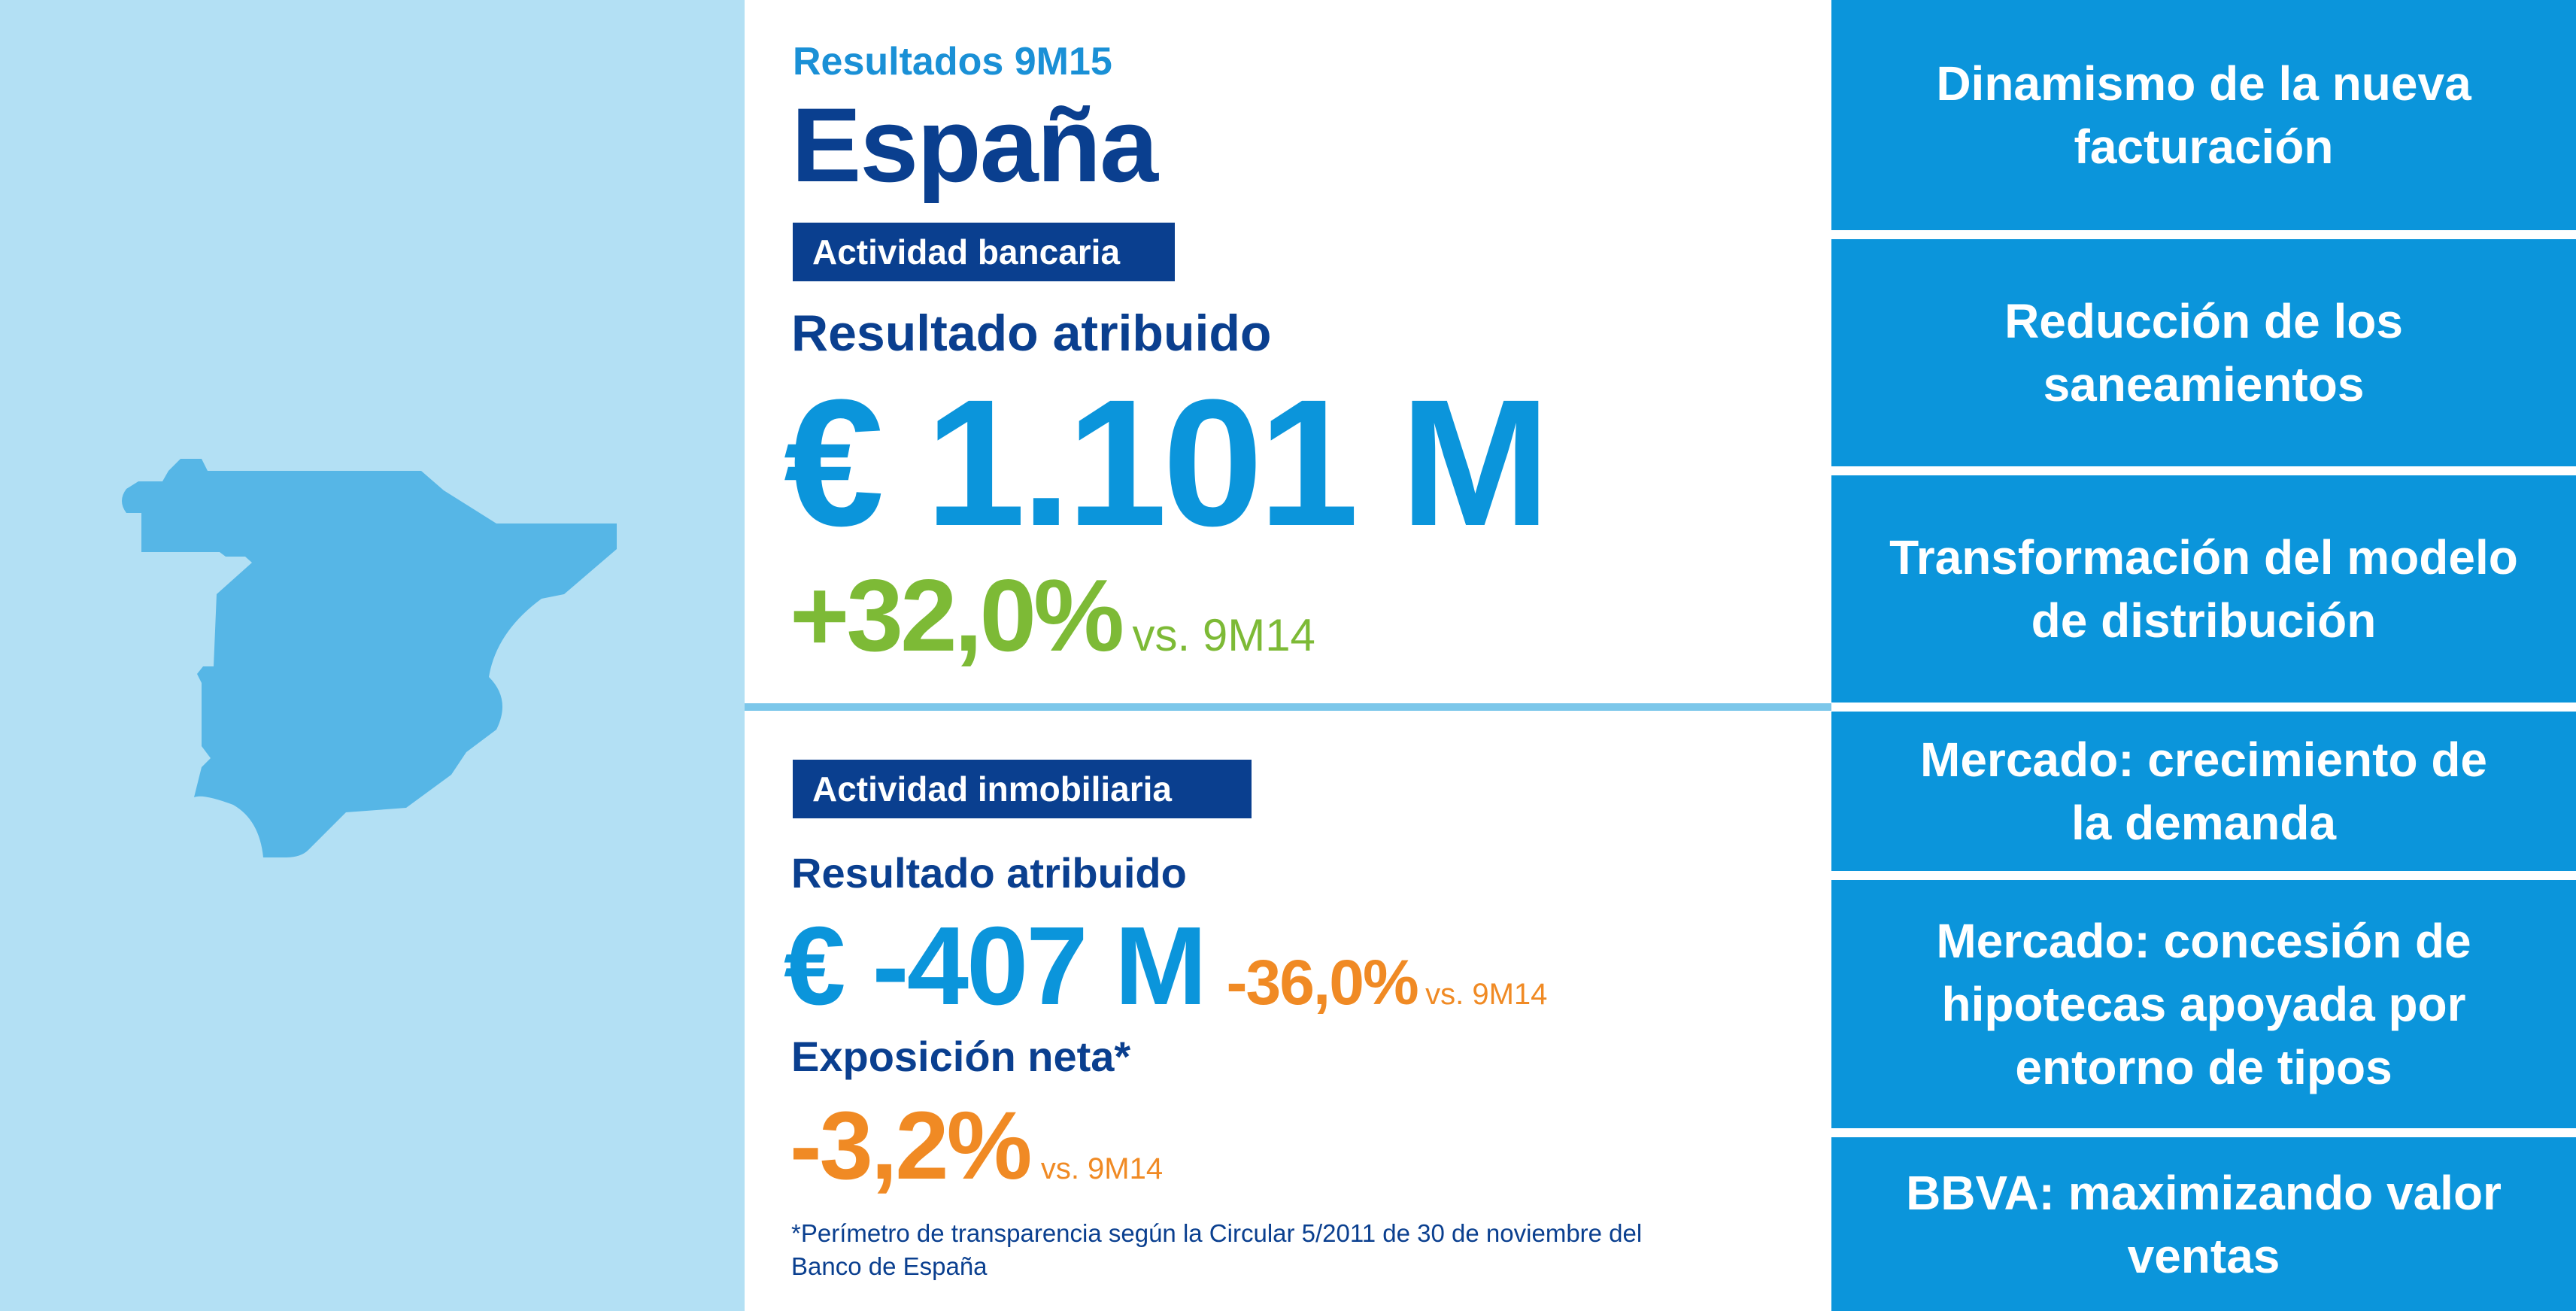 The height and width of the screenshot is (1311, 2576). What do you see at coordinates (1288, 707) in the screenshot?
I see `section-divider` at bounding box center [1288, 707].